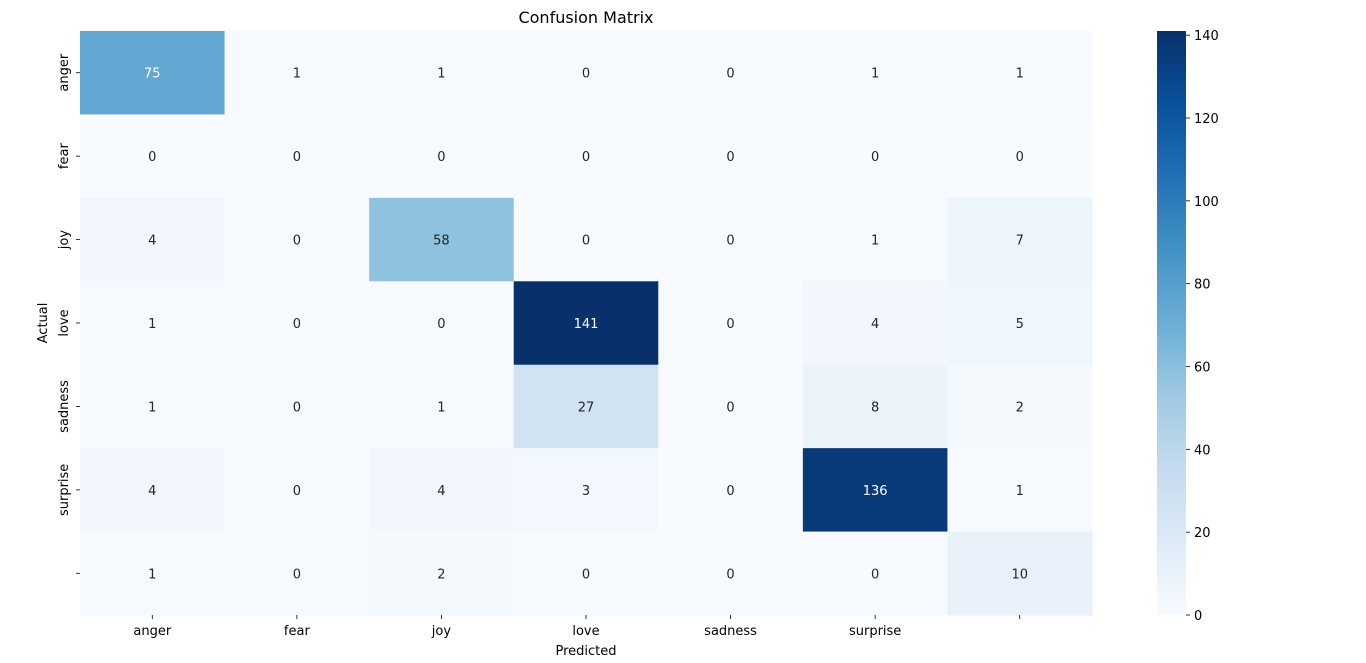  I want to click on y-tick-label: joy, so click(64, 240).